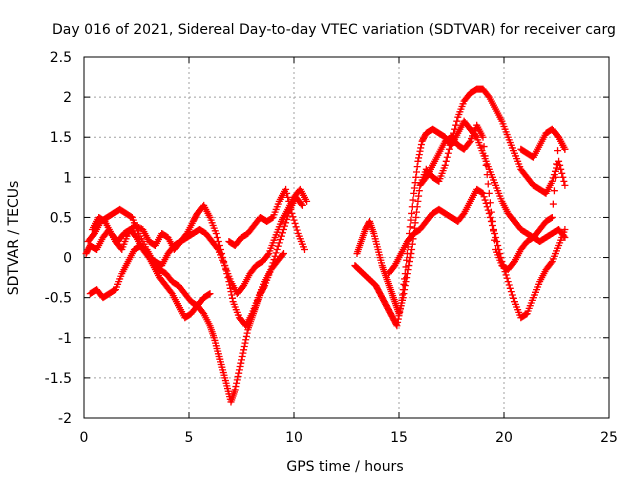  Describe the element at coordinates (67, 178) in the screenshot. I see `y-tick-label: 1` at that location.